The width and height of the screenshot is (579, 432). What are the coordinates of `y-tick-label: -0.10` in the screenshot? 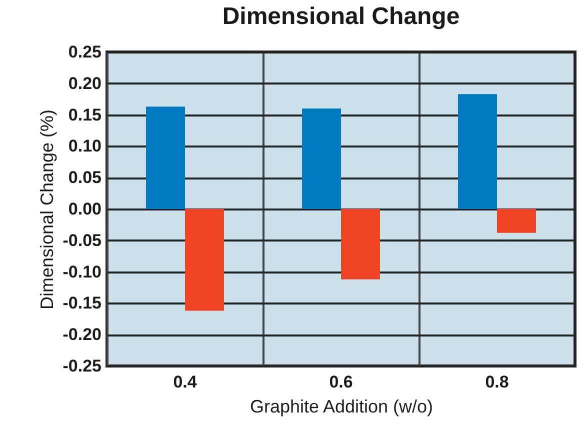 It's located at (82, 272).